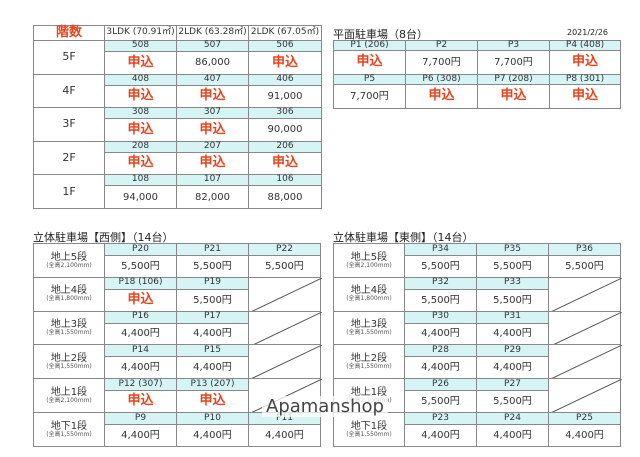  I want to click on room-status: 88,000, so click(285, 197).